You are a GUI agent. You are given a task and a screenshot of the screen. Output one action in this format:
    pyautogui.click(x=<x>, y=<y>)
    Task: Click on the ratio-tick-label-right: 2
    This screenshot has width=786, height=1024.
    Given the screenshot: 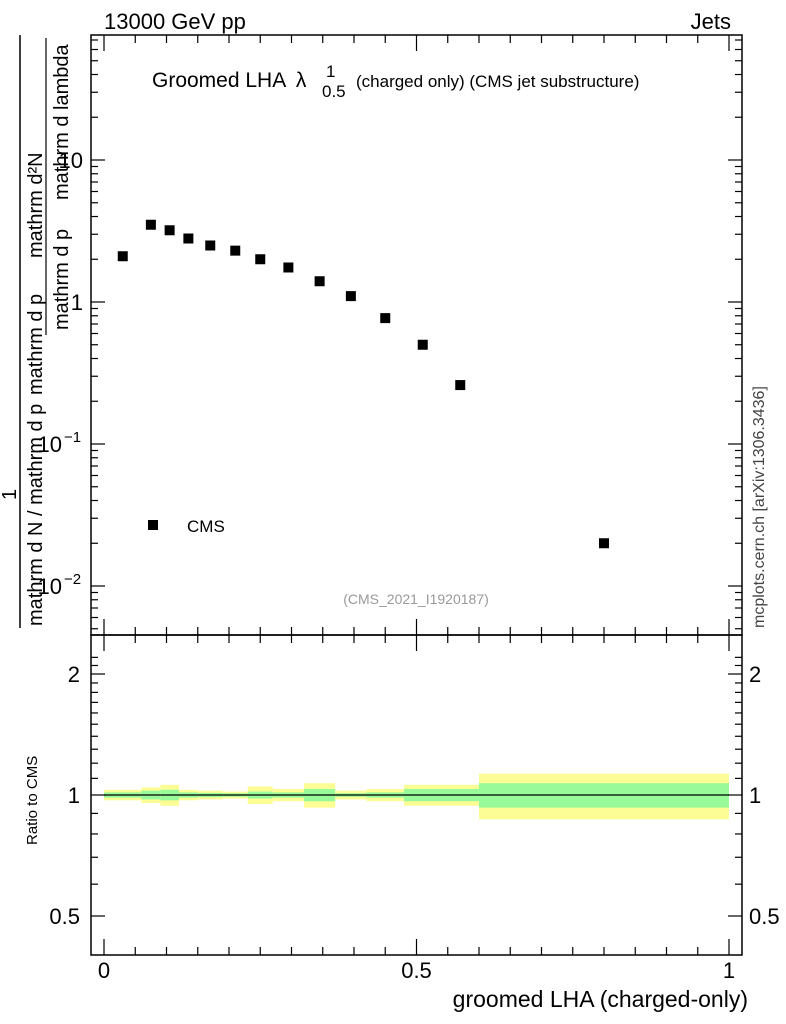 What is the action you would take?
    pyautogui.click(x=755, y=674)
    